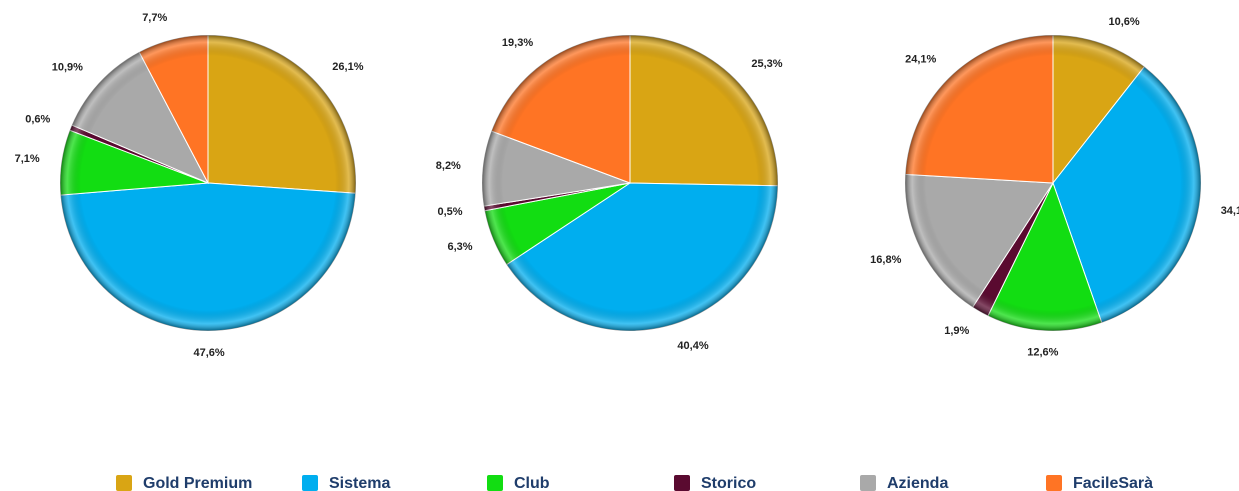  What do you see at coordinates (208, 353) in the screenshot?
I see `value-label: 47,6%` at bounding box center [208, 353].